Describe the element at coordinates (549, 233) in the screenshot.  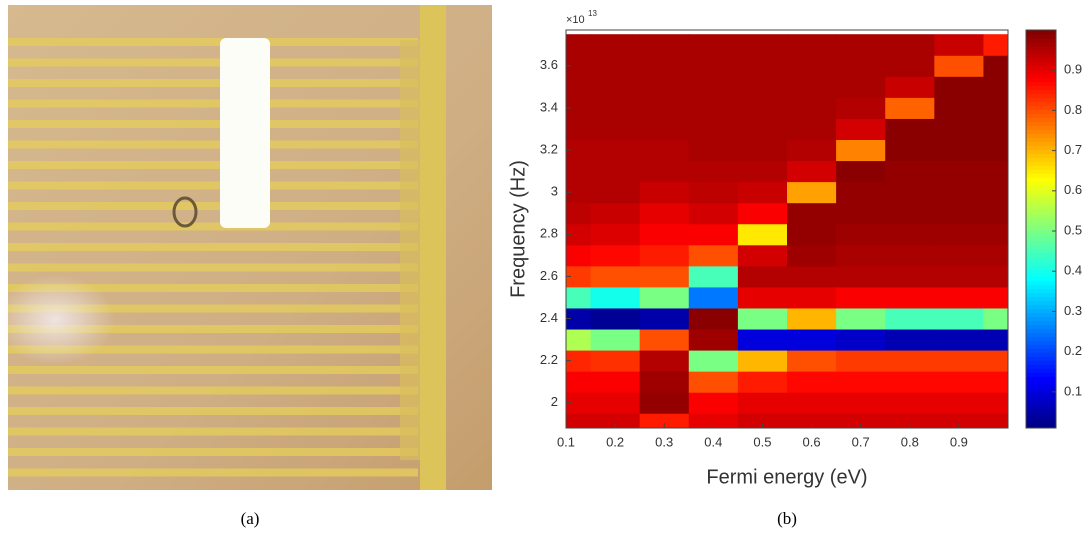
I see `y-tick-label: 2.8` at that location.